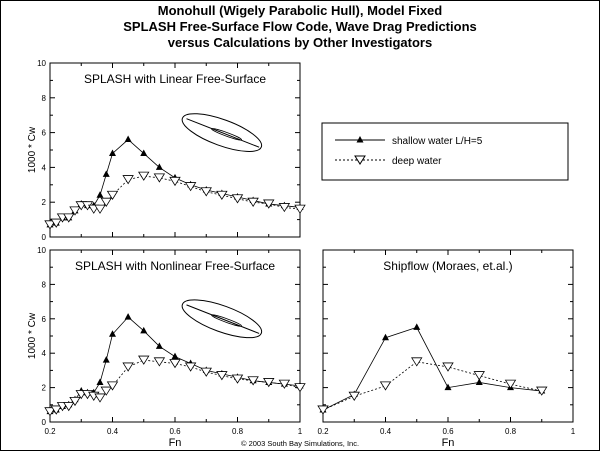 This screenshot has height=451, width=600. What do you see at coordinates (360, 160) in the screenshot?
I see `legend-marker-deep` at bounding box center [360, 160].